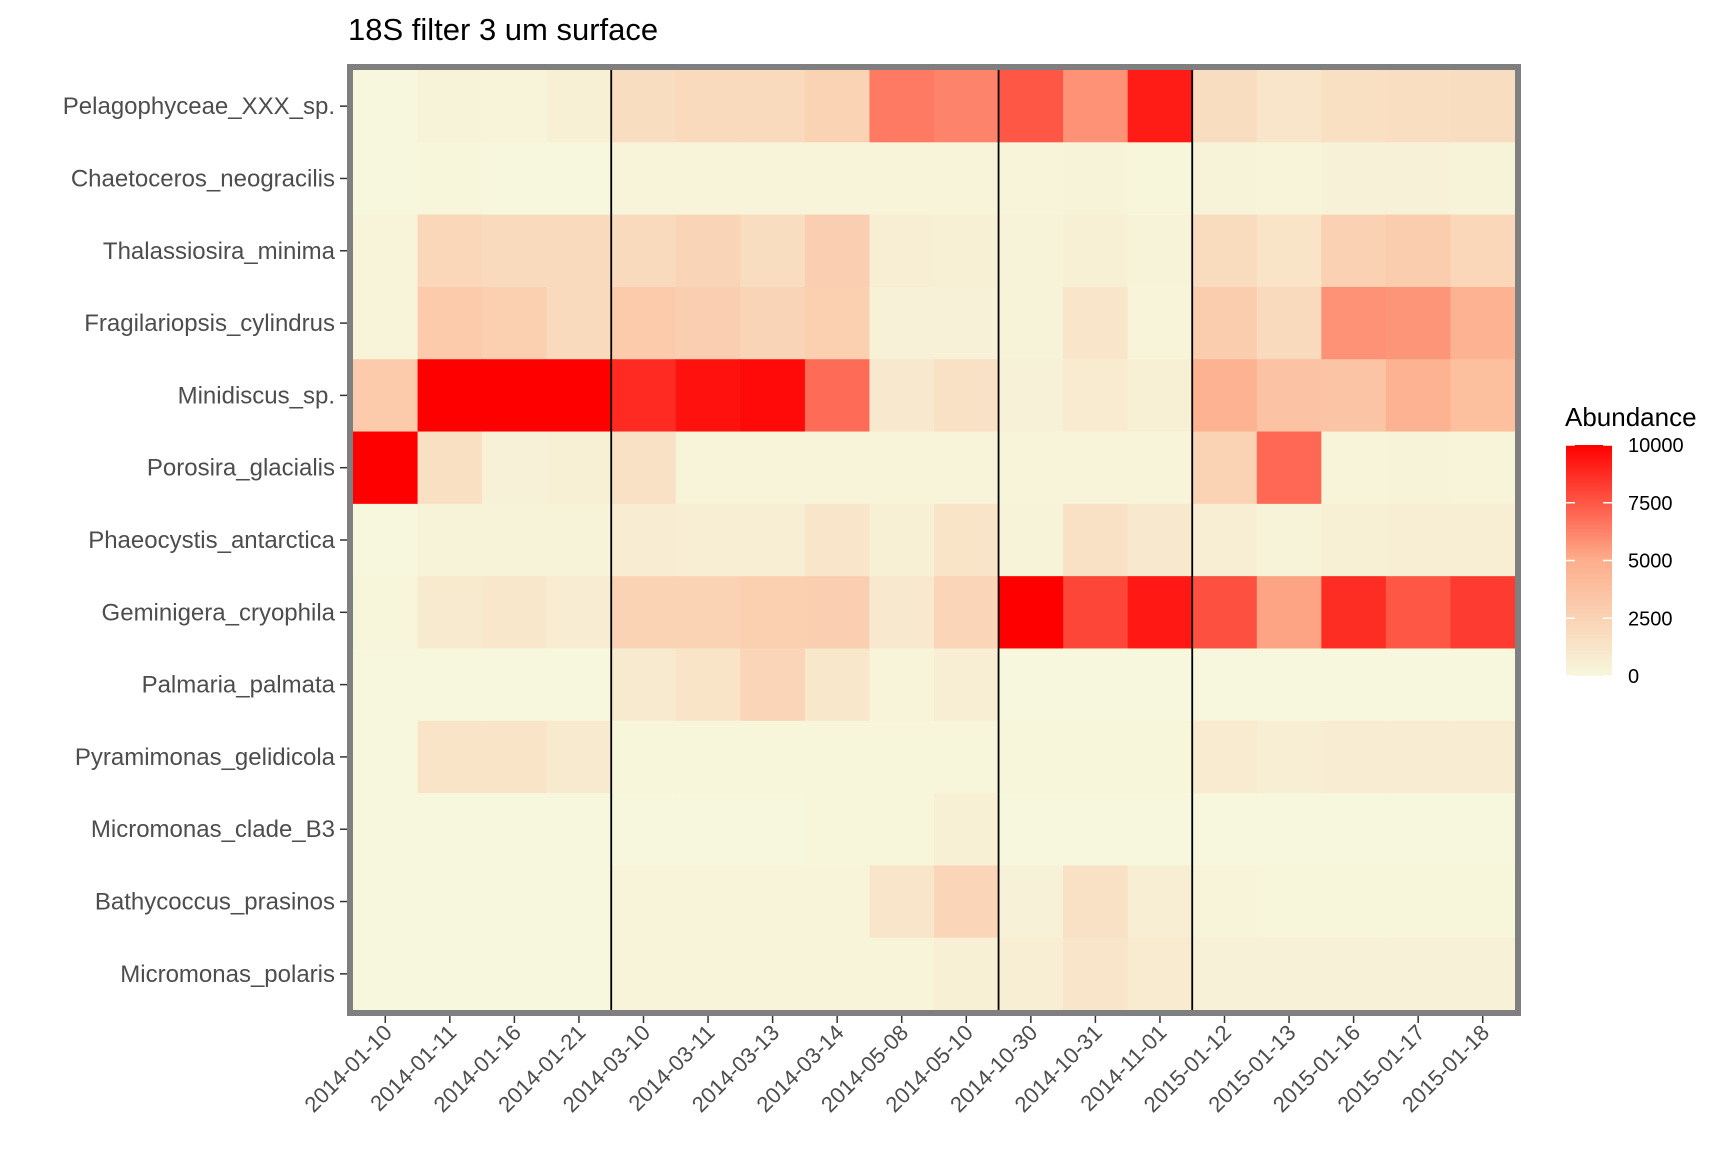 The image size is (1728, 1152). What do you see at coordinates (1631, 417) in the screenshot?
I see `legend-title: Abundance` at bounding box center [1631, 417].